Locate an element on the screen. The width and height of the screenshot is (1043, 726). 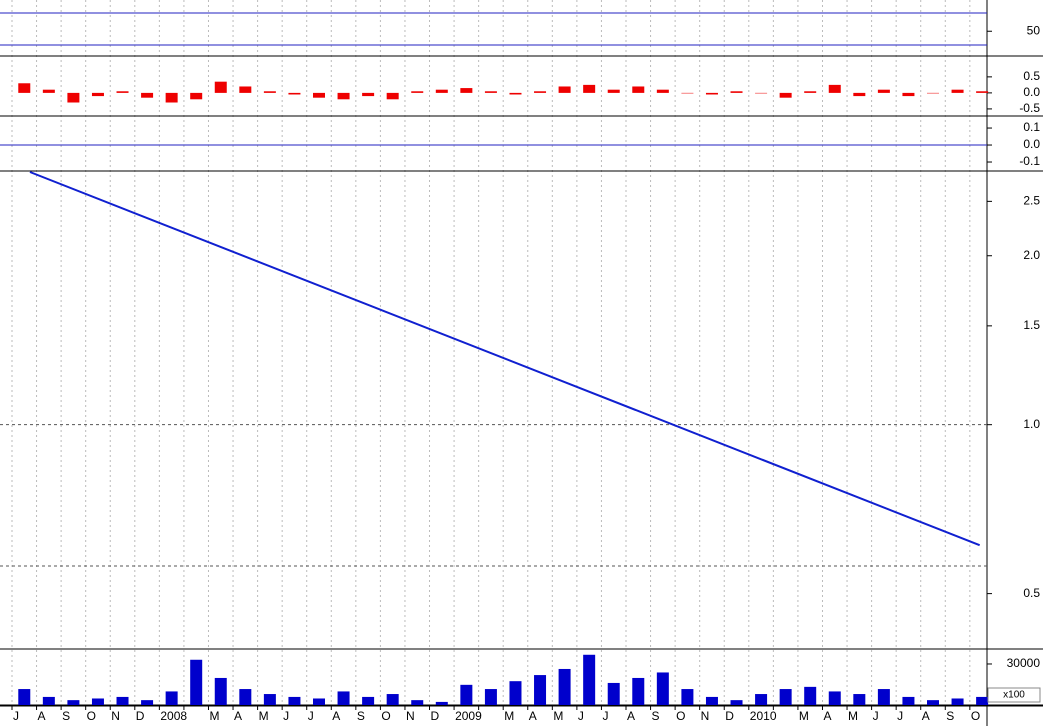
y-tick-label: -0.5 is located at coordinates (1029, 108).